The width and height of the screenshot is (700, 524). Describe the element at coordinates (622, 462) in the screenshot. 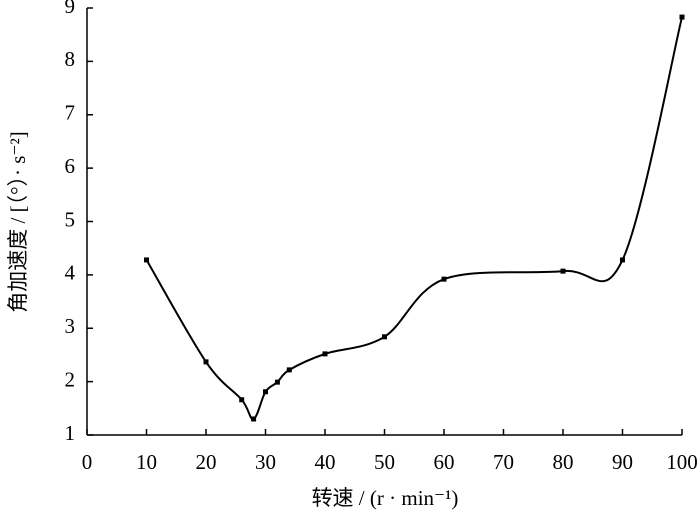

I see `x-tick-label: 90` at that location.